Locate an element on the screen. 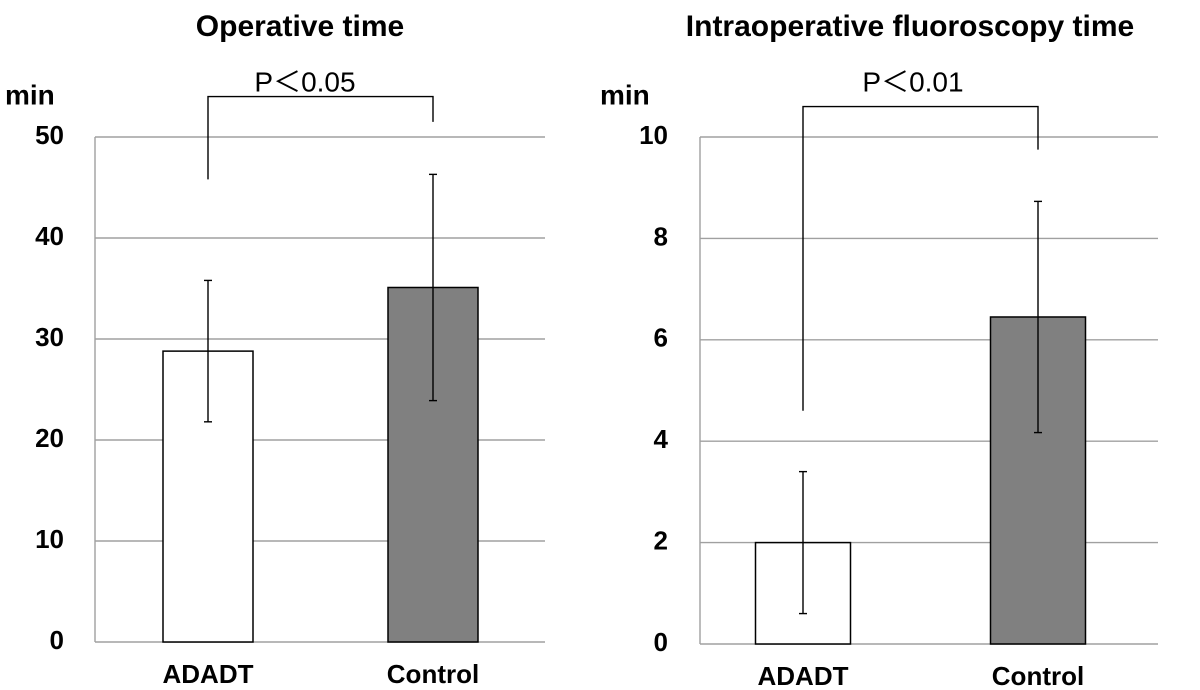  chart1-y-tick-label-40: 40 is located at coordinates (49, 236).